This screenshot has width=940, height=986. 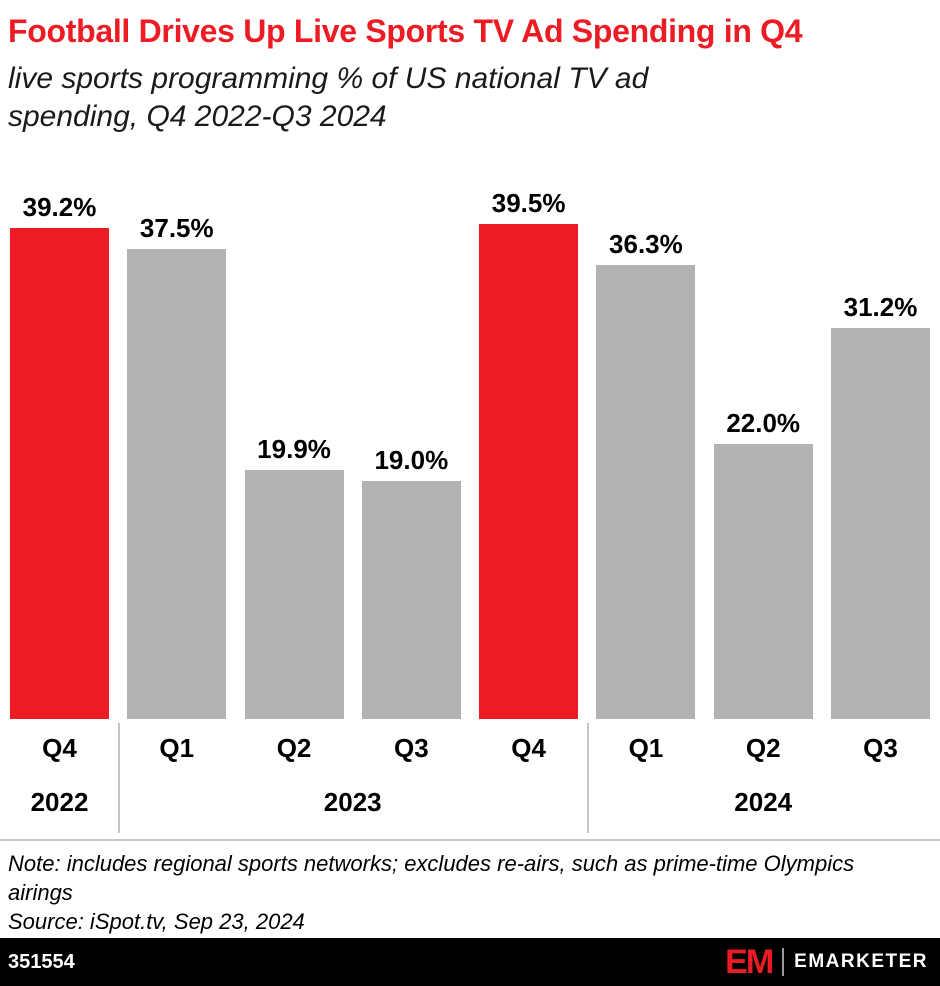 I want to click on x-axis-label-q3-7: Q3, so click(x=880, y=748).